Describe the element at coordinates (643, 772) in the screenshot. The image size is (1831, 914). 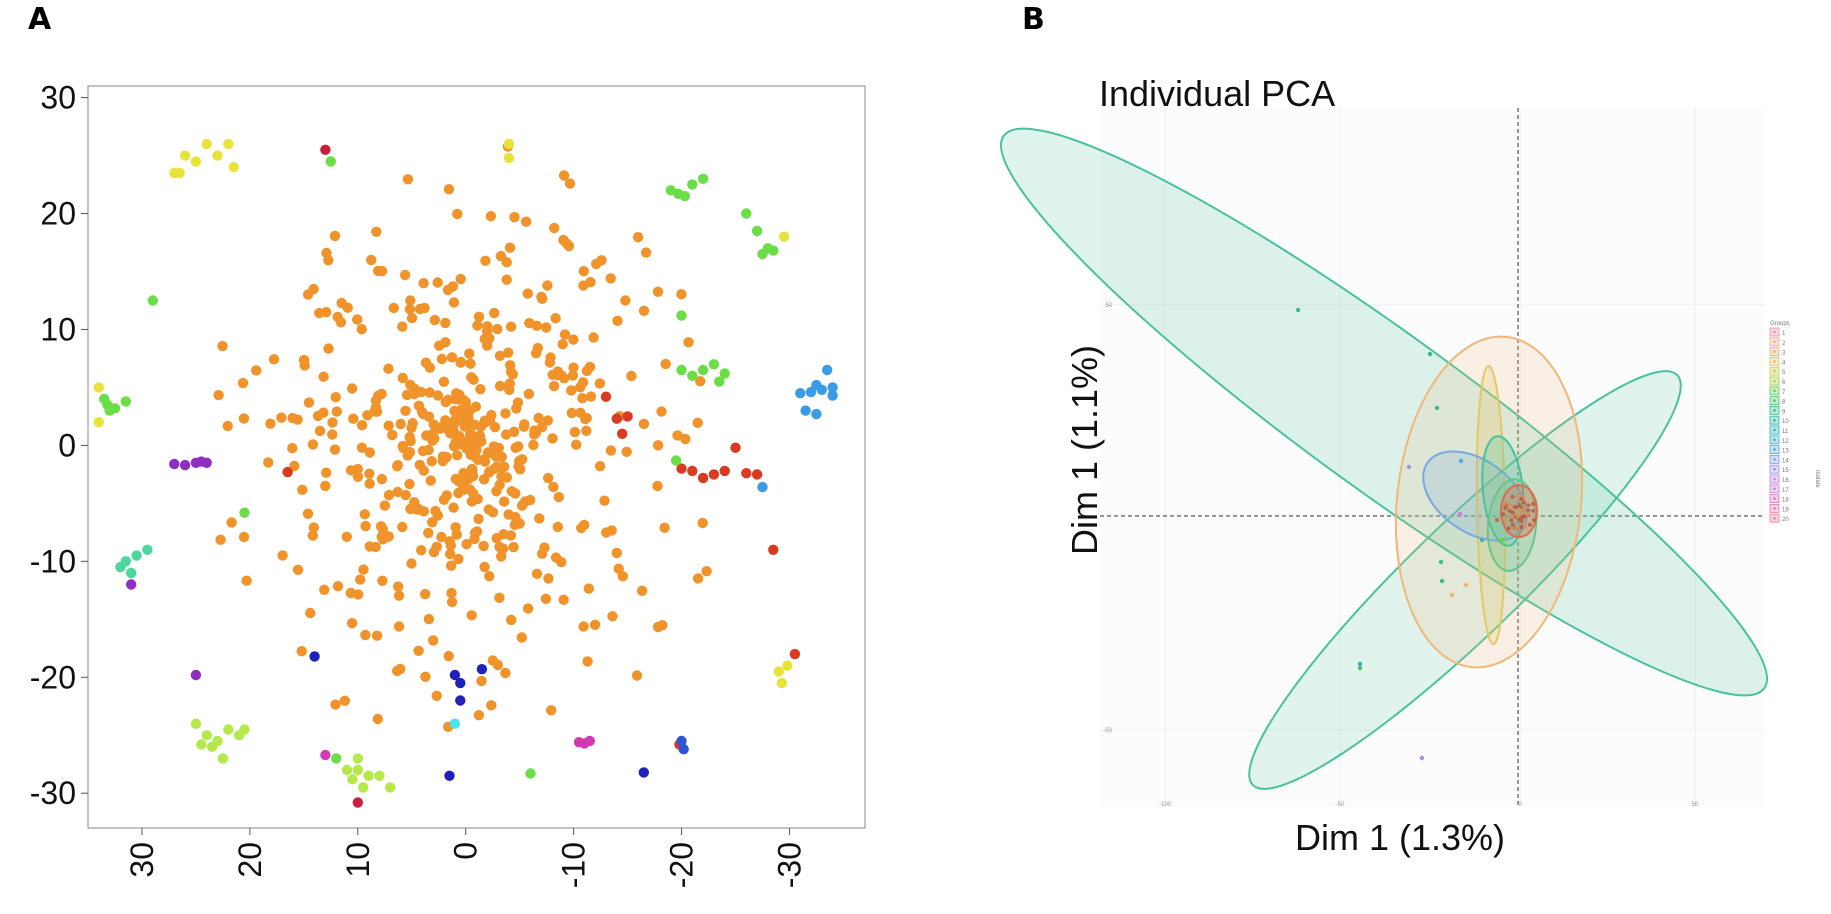
I see `navy-point` at that location.